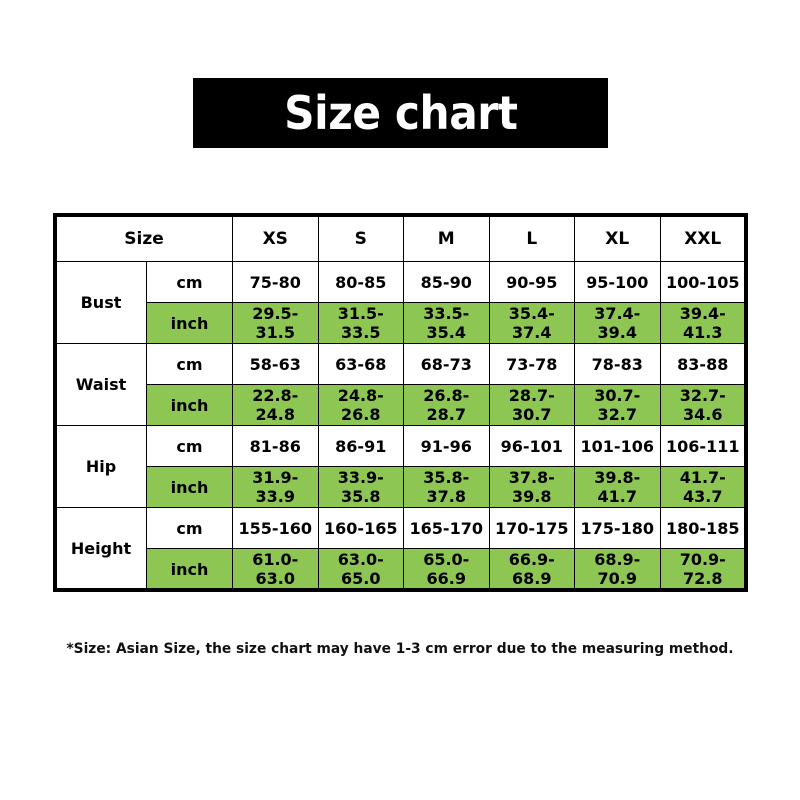 The height and width of the screenshot is (800, 800). I want to click on cell-bust-inch-xs: 29.5-31.5, so click(275, 323).